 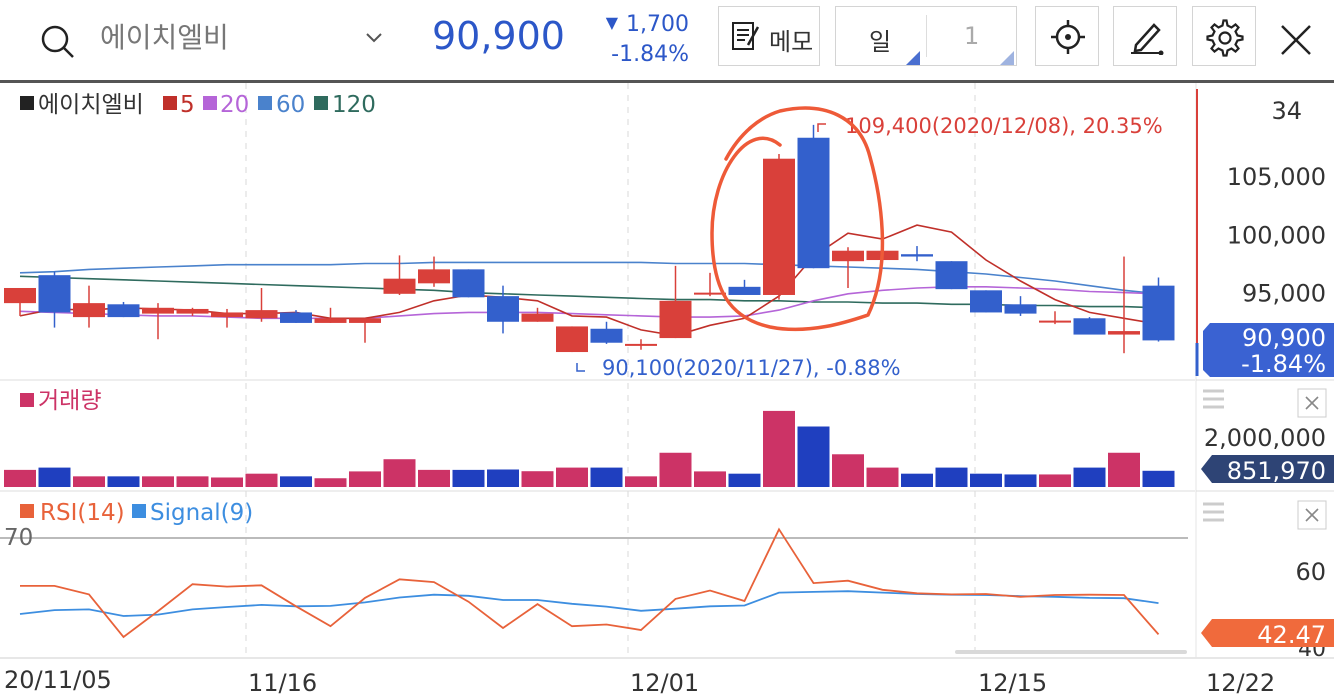 I want to click on low-annotation: 90,100(2020/11/27), -0.88%, so click(x=738, y=368).